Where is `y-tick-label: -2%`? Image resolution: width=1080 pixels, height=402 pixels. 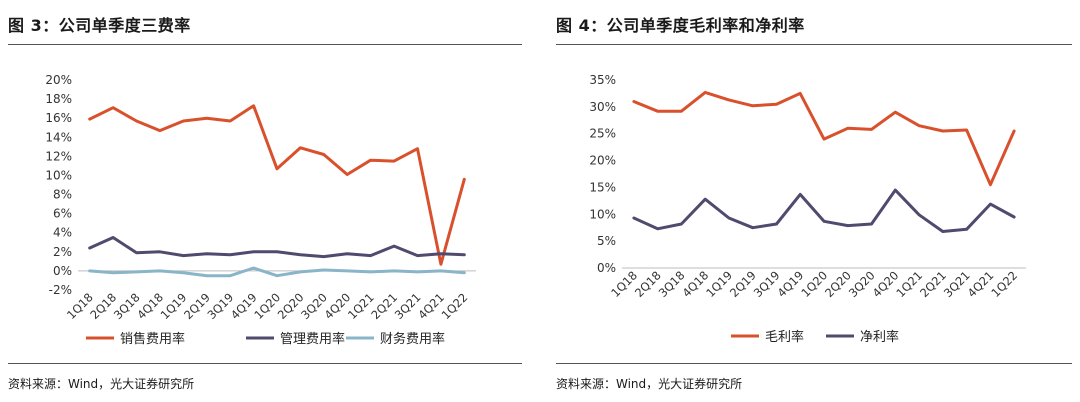 y-tick-label: -2% is located at coordinates (60, 290).